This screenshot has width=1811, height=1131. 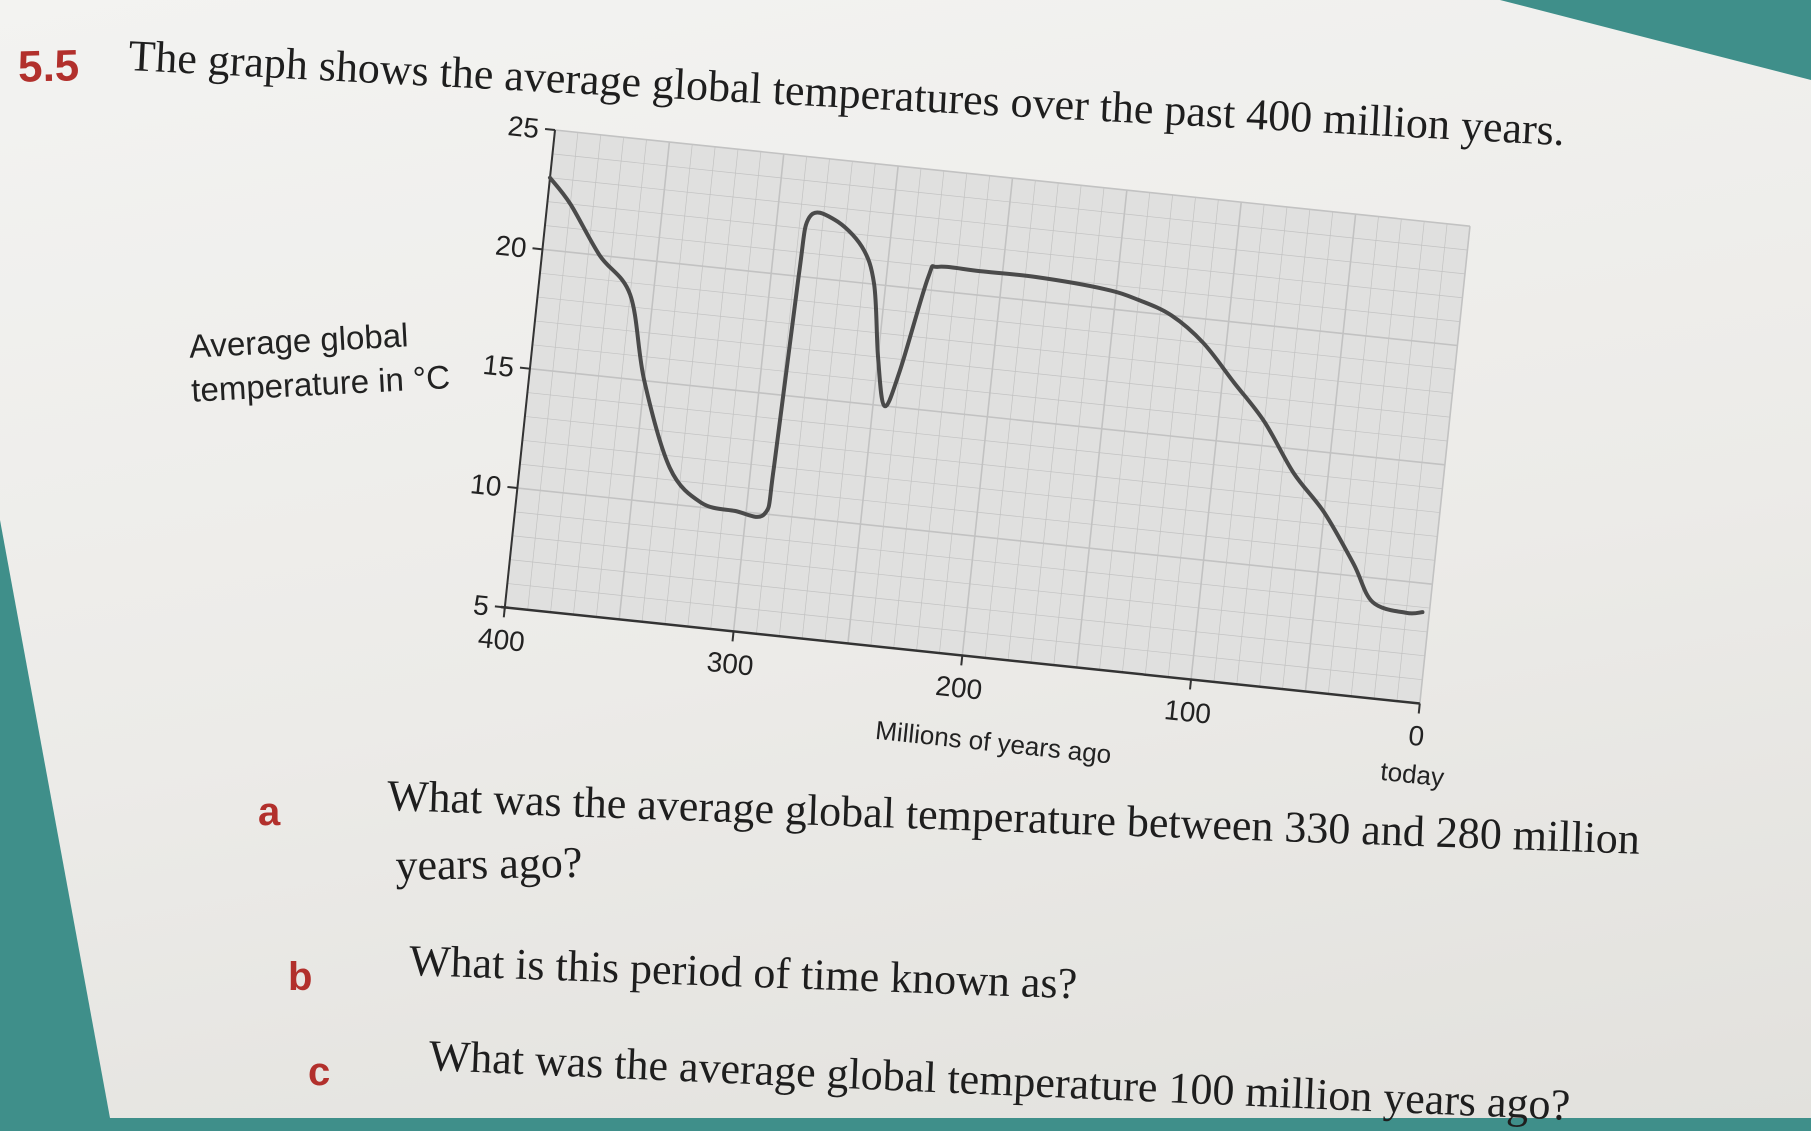 I want to click on x-axis-title: Millions of years ago, so click(x=993, y=742).